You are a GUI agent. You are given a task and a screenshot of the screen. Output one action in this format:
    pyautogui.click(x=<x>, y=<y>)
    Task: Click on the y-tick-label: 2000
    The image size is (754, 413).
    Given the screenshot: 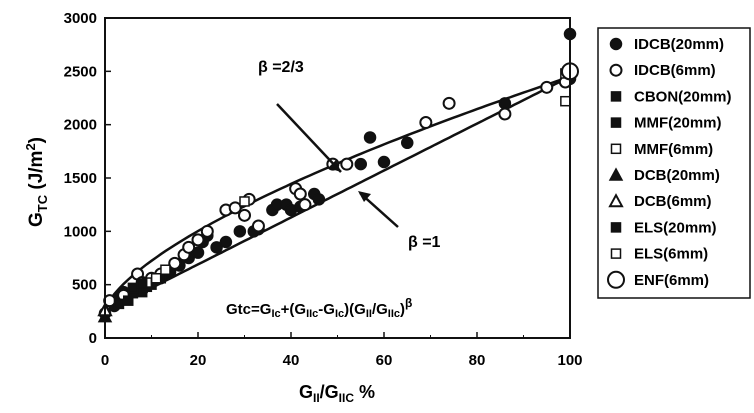 What is the action you would take?
    pyautogui.click(x=80, y=125)
    